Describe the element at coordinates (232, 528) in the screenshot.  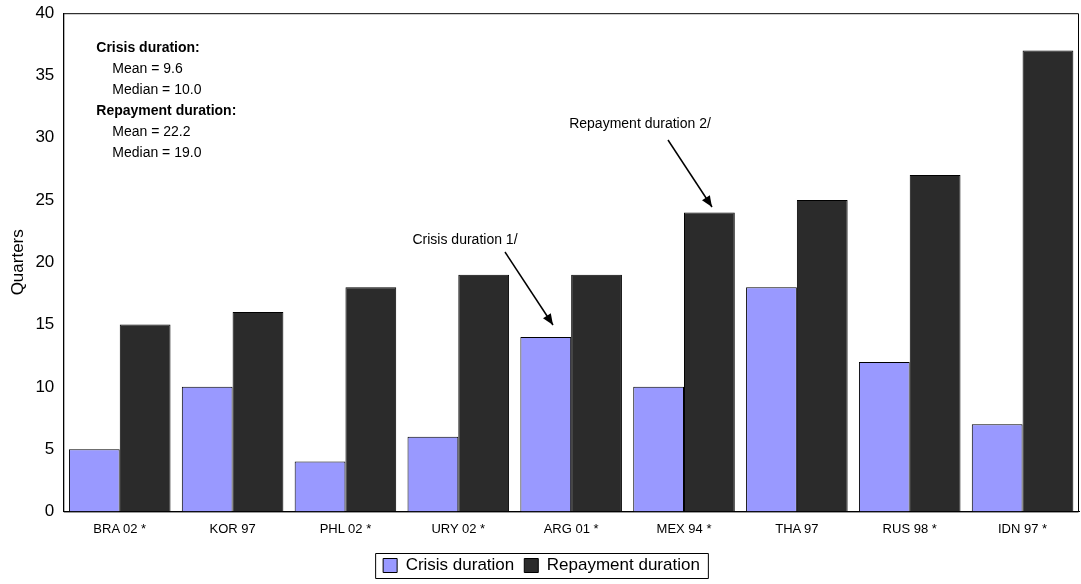
I see `x-tick-label: KOR 97` at that location.